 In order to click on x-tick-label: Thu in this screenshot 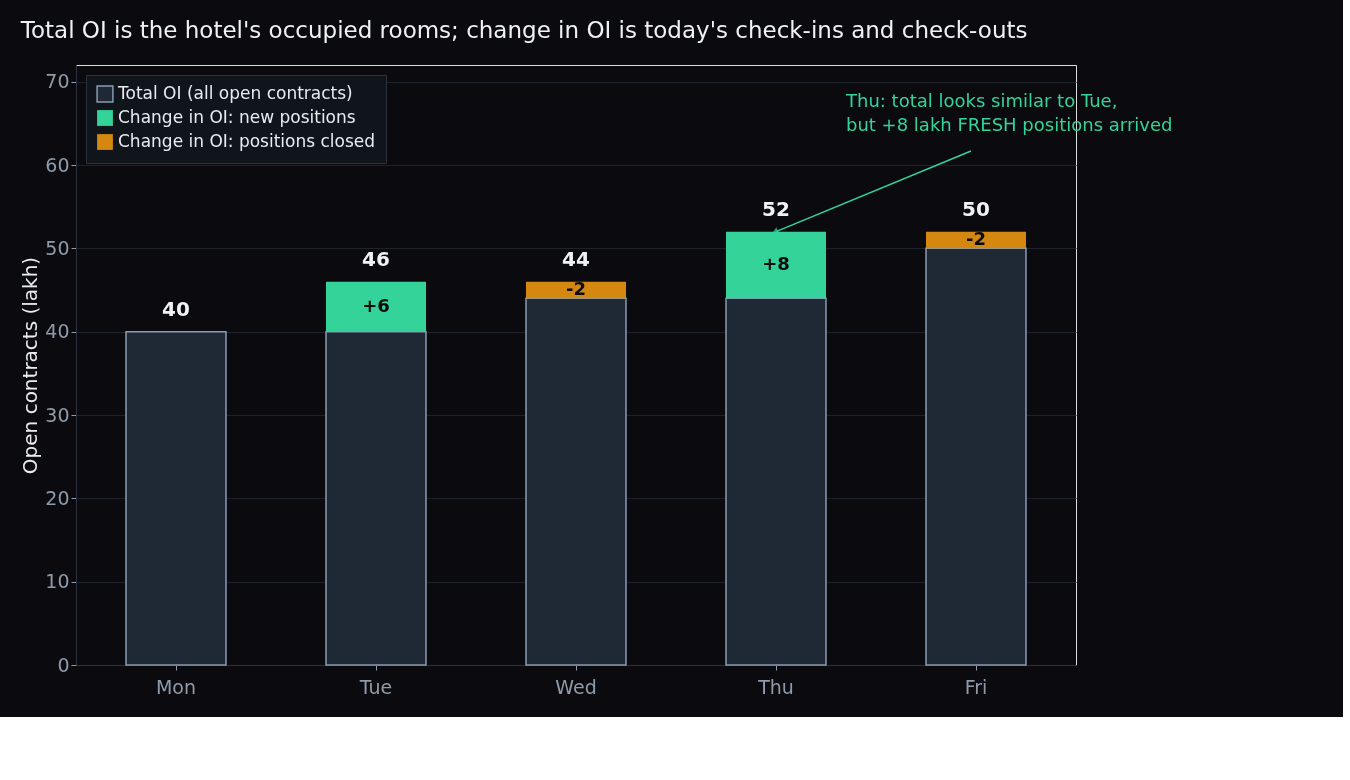, I will do `click(775, 686)`.